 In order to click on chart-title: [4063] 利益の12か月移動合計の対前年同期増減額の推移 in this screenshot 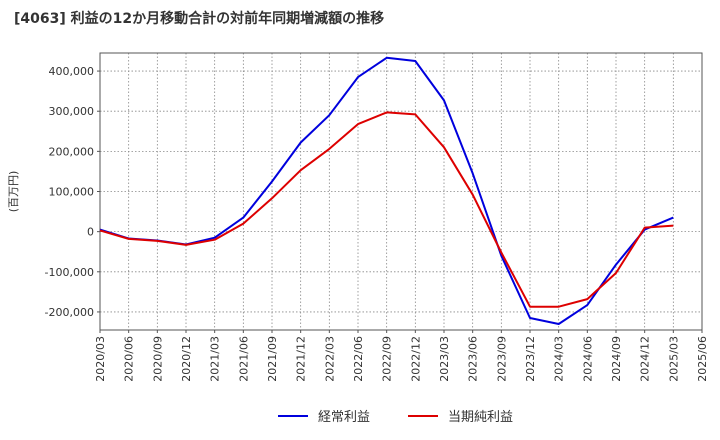, I will do `click(199, 19)`.